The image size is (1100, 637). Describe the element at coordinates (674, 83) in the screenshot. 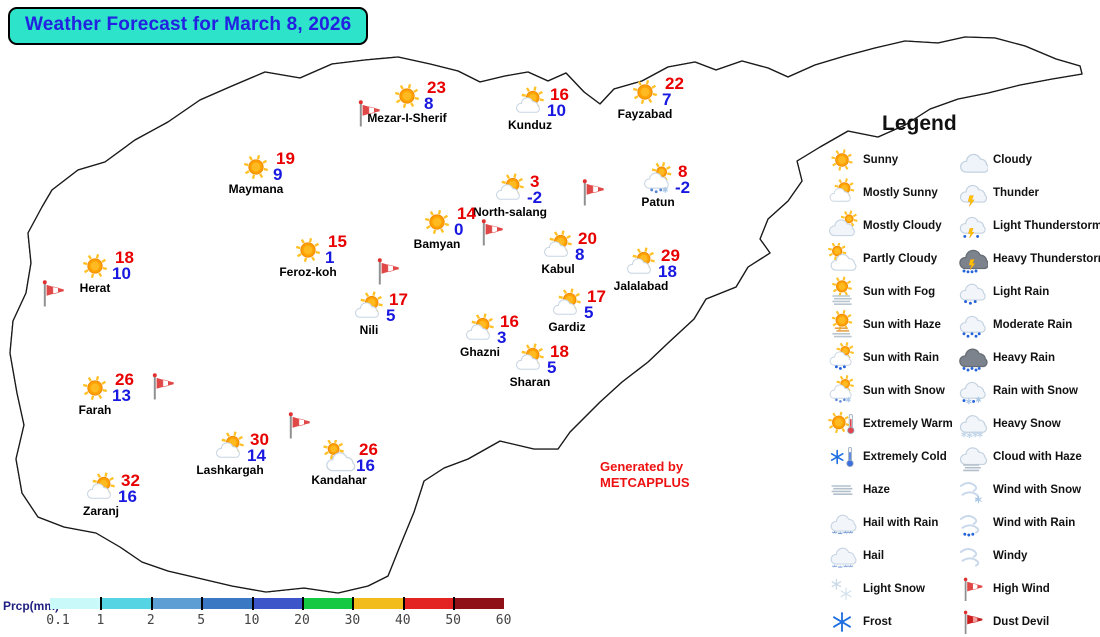

I see `high-temp: 22` at that location.